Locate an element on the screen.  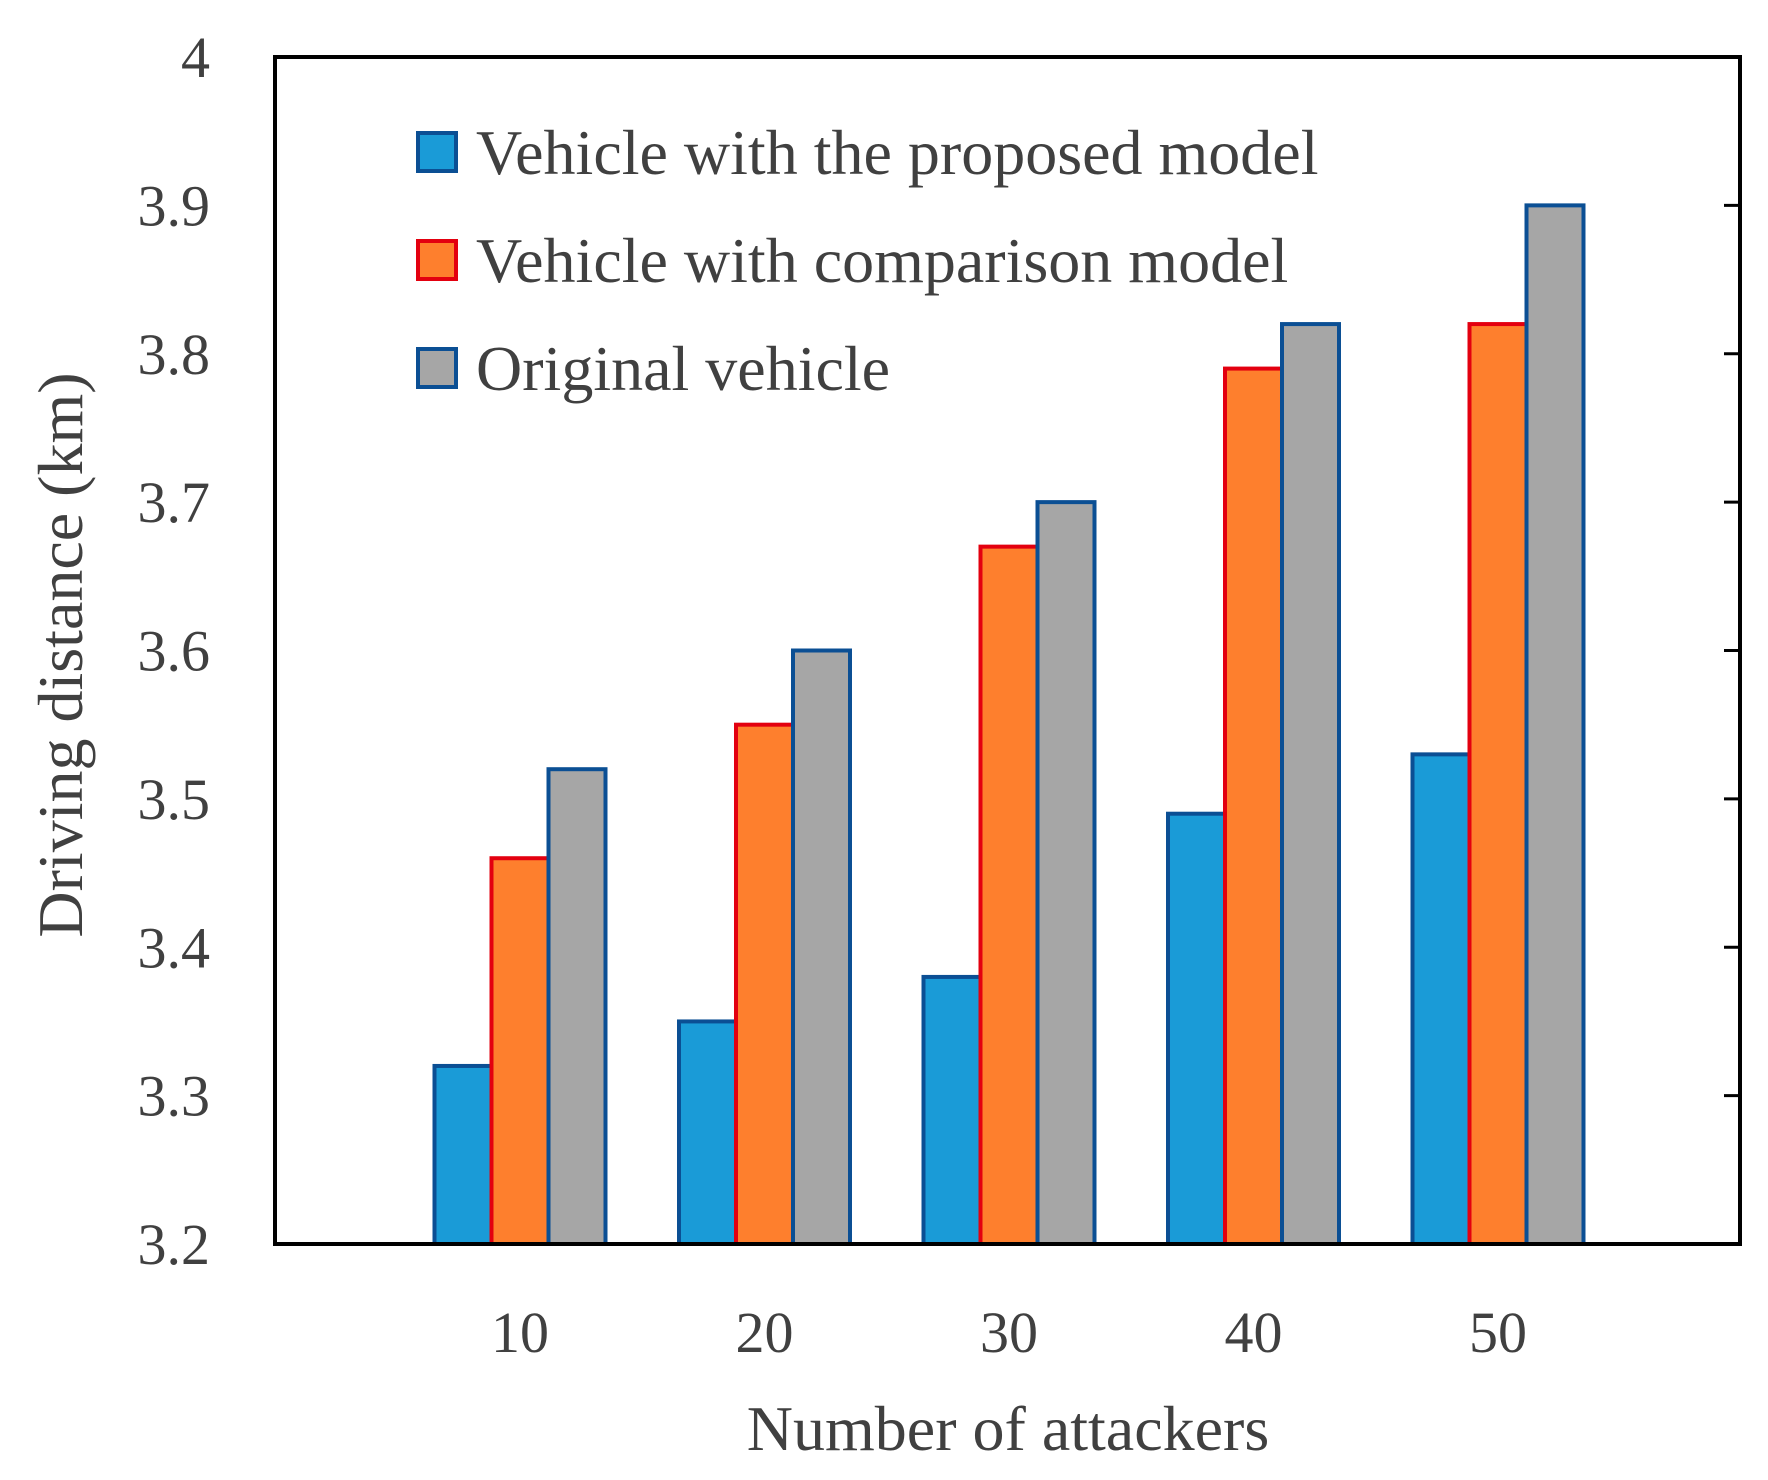
x-tick-label: 30 is located at coordinates (1009, 1332).